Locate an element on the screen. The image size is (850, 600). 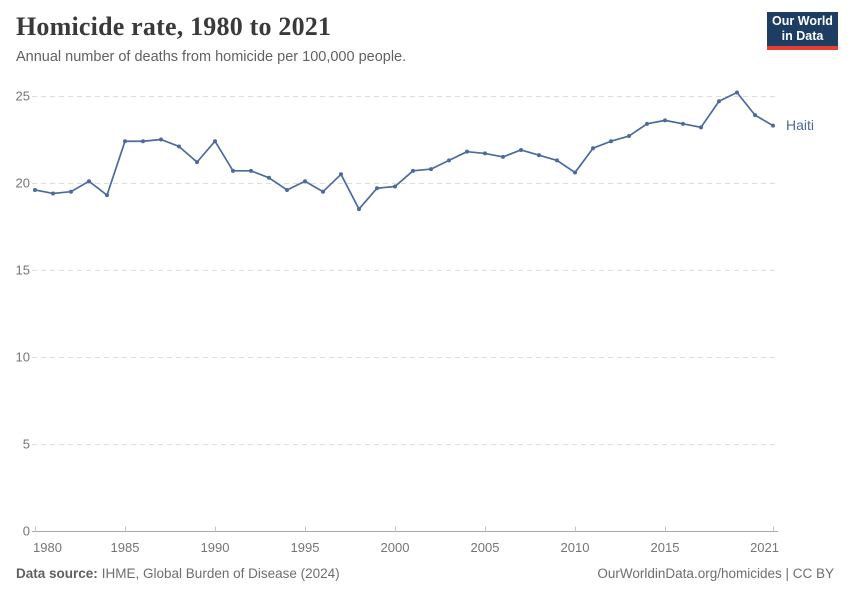
x-tick-label: 2000 is located at coordinates (395, 547).